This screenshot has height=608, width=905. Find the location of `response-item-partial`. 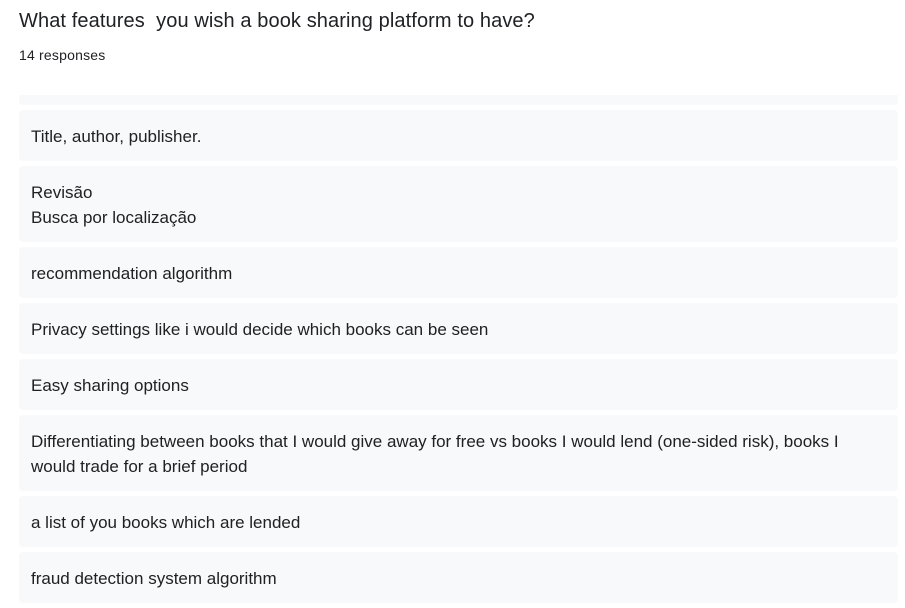

response-item-partial is located at coordinates (458, 100).